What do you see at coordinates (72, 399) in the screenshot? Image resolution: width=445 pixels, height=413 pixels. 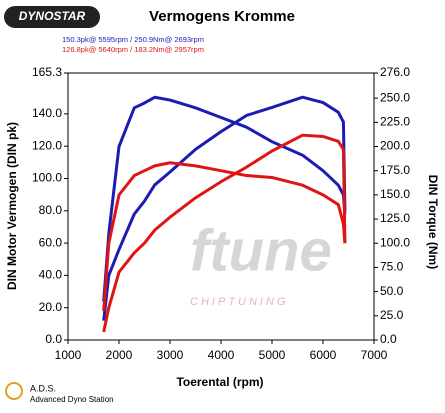 I see `footer-subtitle: Advanced Dyno Station` at bounding box center [72, 399].